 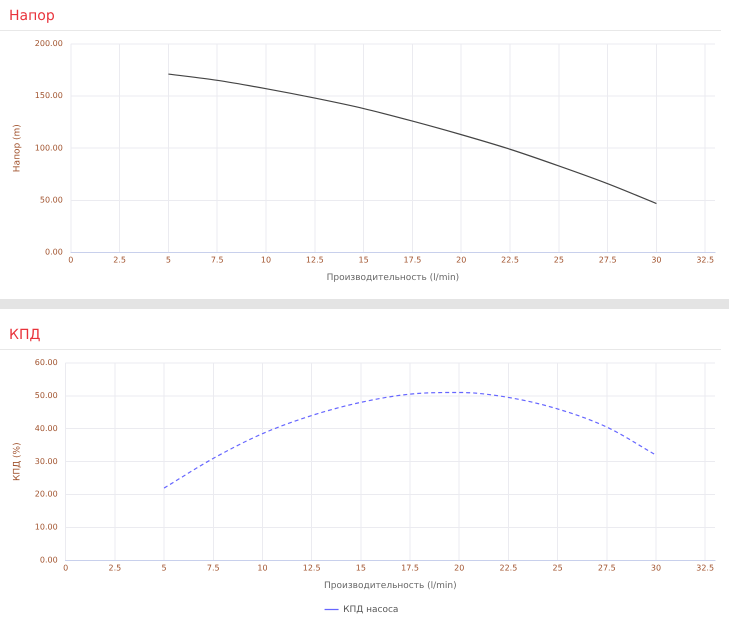 I want to click on chart-title: Напор, so click(x=360, y=15).